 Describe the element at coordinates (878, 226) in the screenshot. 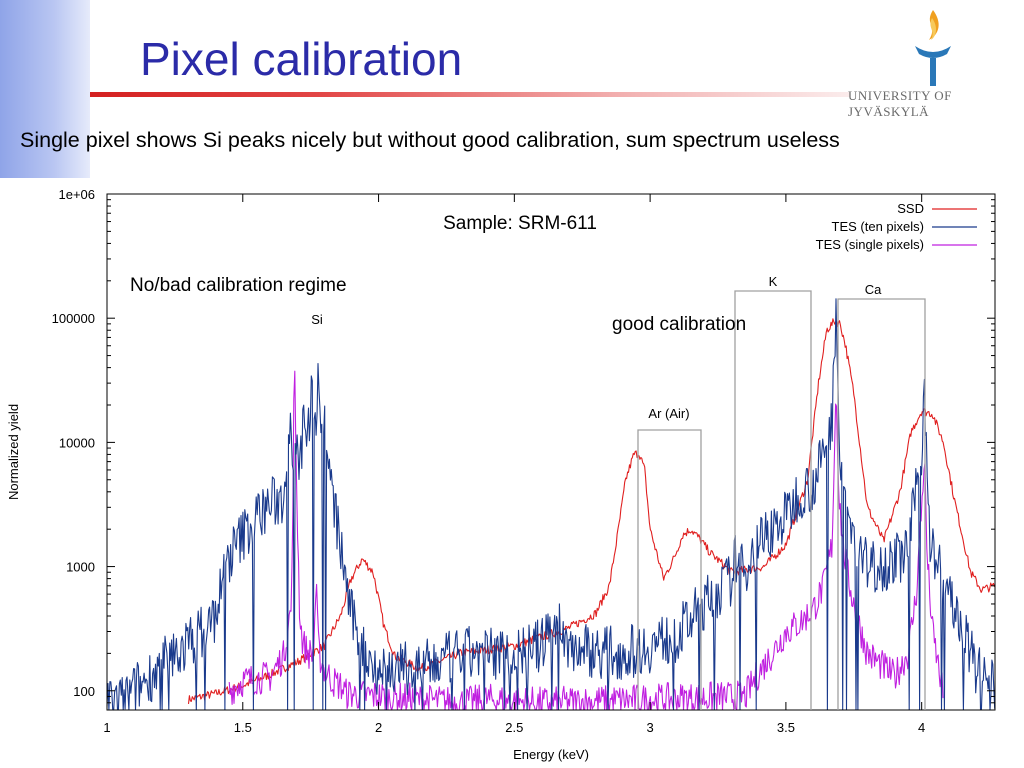

I see `legend-label-tes-ten: TES (ten pixels)` at that location.